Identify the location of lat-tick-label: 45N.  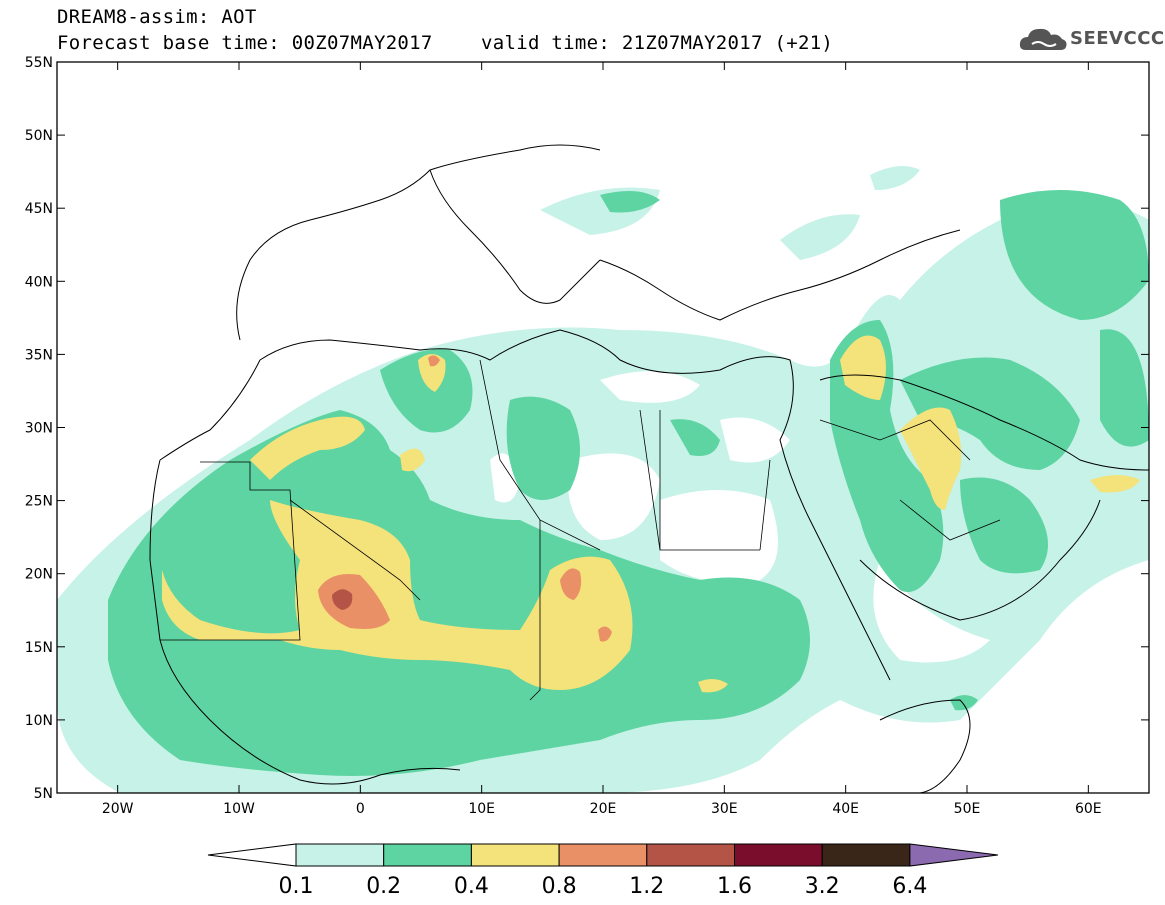
(39, 209).